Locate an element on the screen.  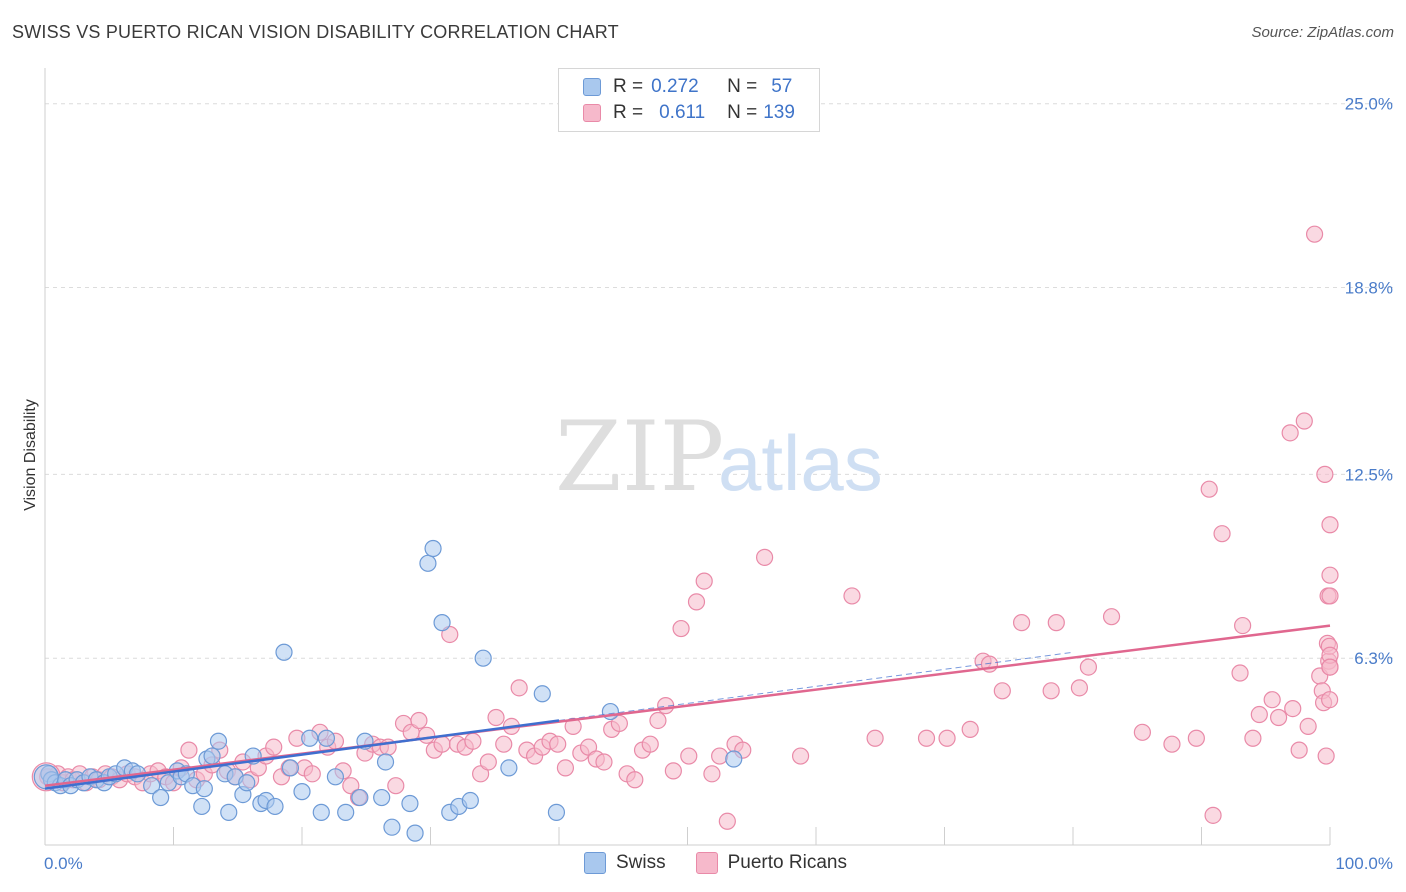
bottom-legend-swiss-label: Swiss is located at coordinates (641, 862).